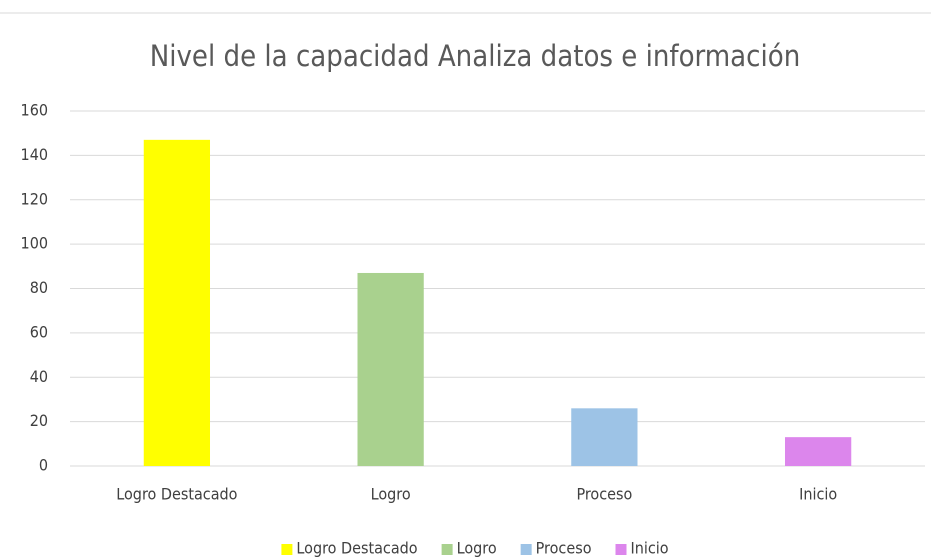 The width and height of the screenshot is (931, 560). What do you see at coordinates (391, 494) in the screenshot?
I see `x-tick-label: Logro` at bounding box center [391, 494].